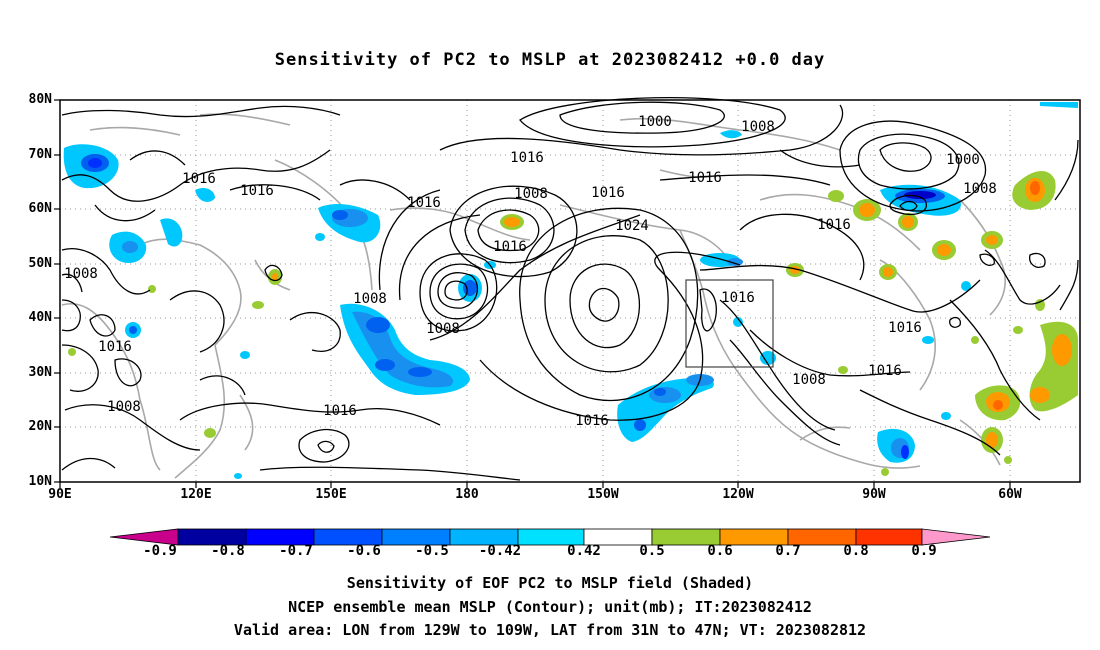 The width and height of the screenshot is (1100, 650). What do you see at coordinates (40, 481) in the screenshot?
I see `lat-label: 10N` at bounding box center [40, 481].